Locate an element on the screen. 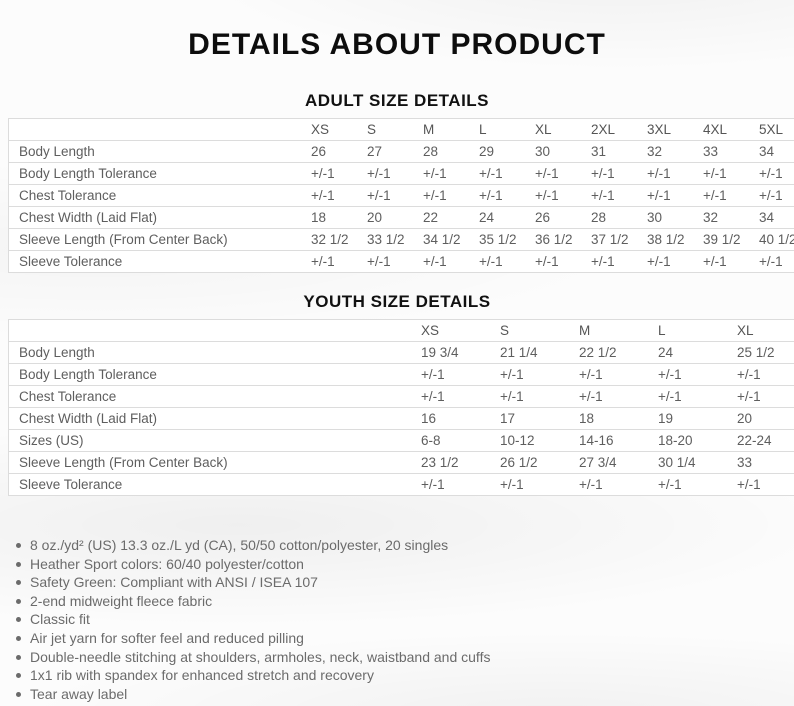  youth-size-details-heading: YOUTH SIZE DETAILS is located at coordinates (397, 301).